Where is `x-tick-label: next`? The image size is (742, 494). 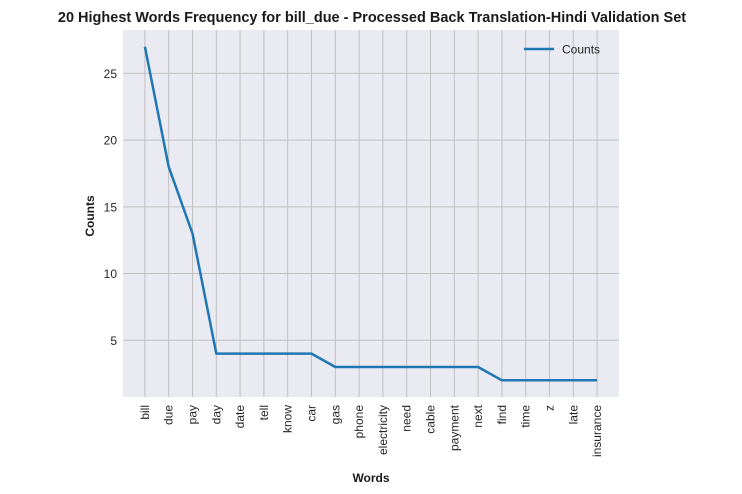
x-tick-label: next is located at coordinates (478, 415).